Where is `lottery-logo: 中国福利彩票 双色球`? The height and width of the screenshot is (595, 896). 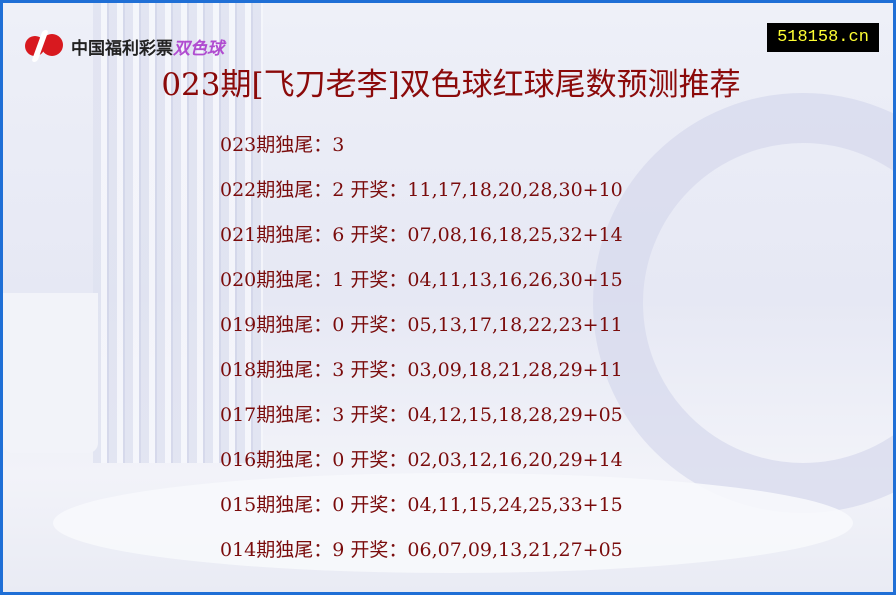 lottery-logo: 中国福利彩票 双色球 is located at coordinates (123, 46).